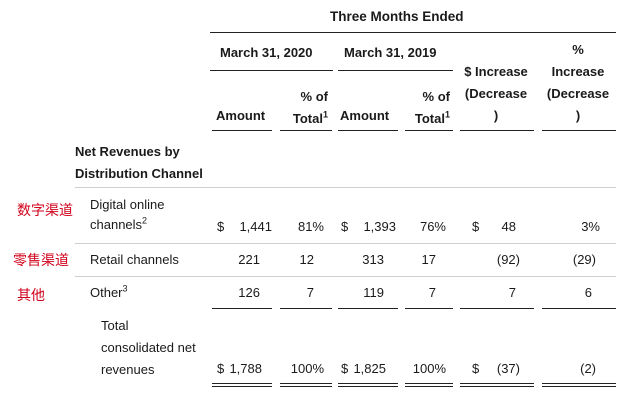  I want to click on header-col-2020: March 31, 2020, so click(266, 52).